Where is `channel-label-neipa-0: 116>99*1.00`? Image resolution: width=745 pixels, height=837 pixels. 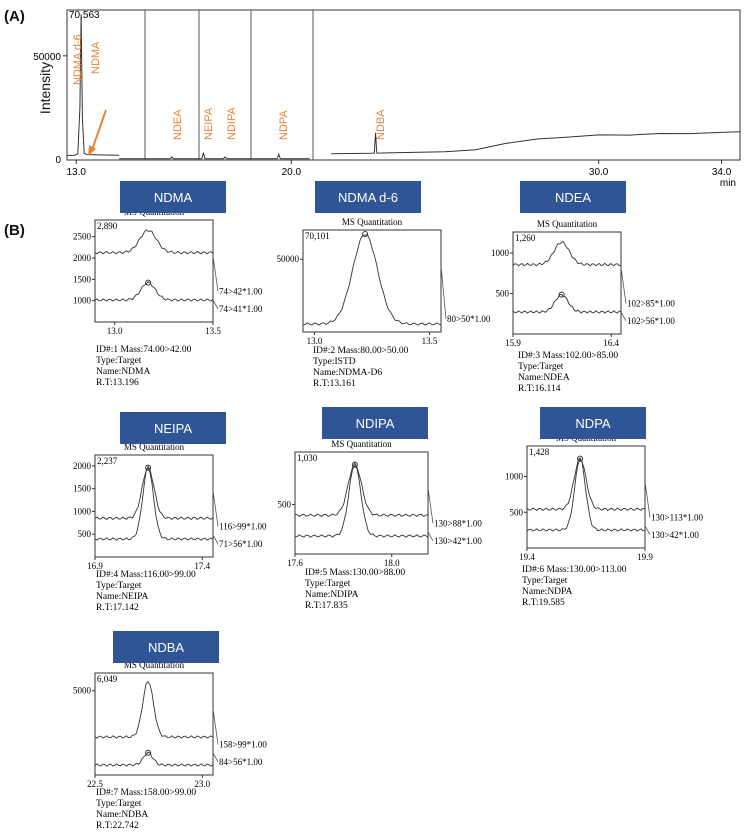
channel-label-neipa-0: 116>99*1.00 is located at coordinates (243, 526).